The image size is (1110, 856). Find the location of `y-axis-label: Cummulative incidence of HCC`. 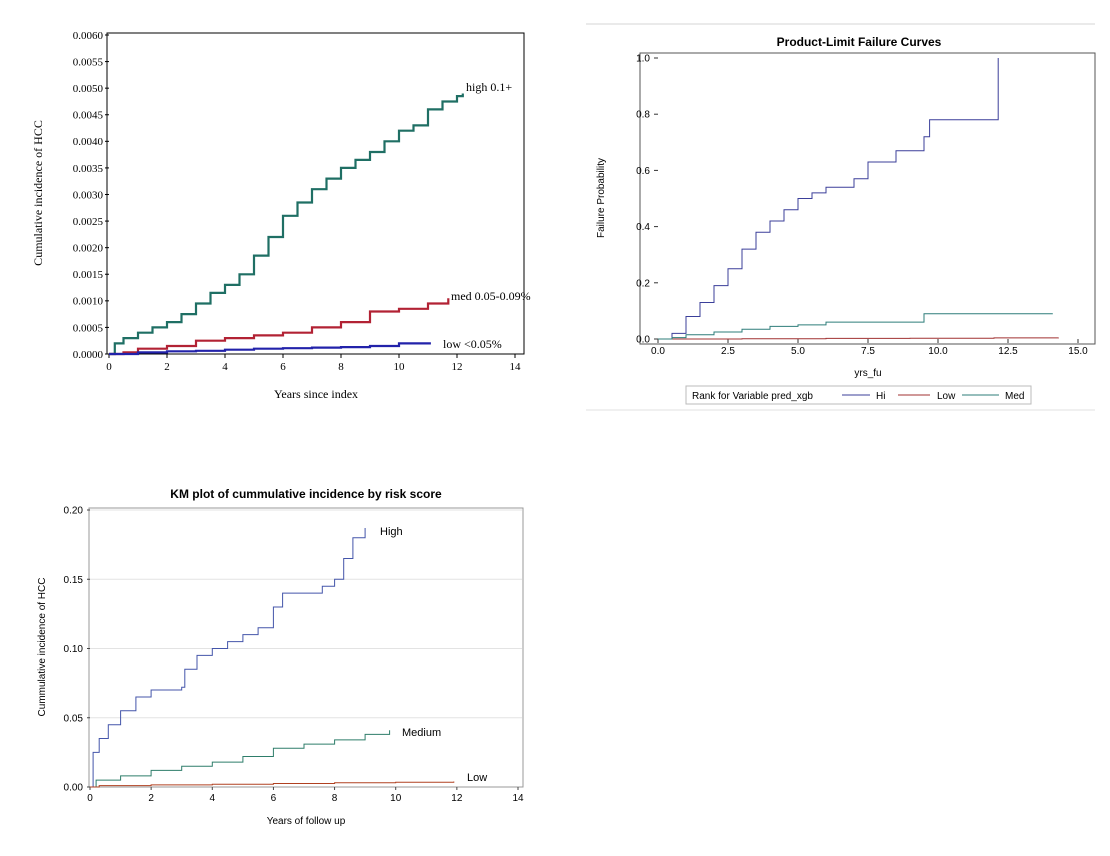

y-axis-label: Cummulative incidence of HCC is located at coordinates (42, 647).